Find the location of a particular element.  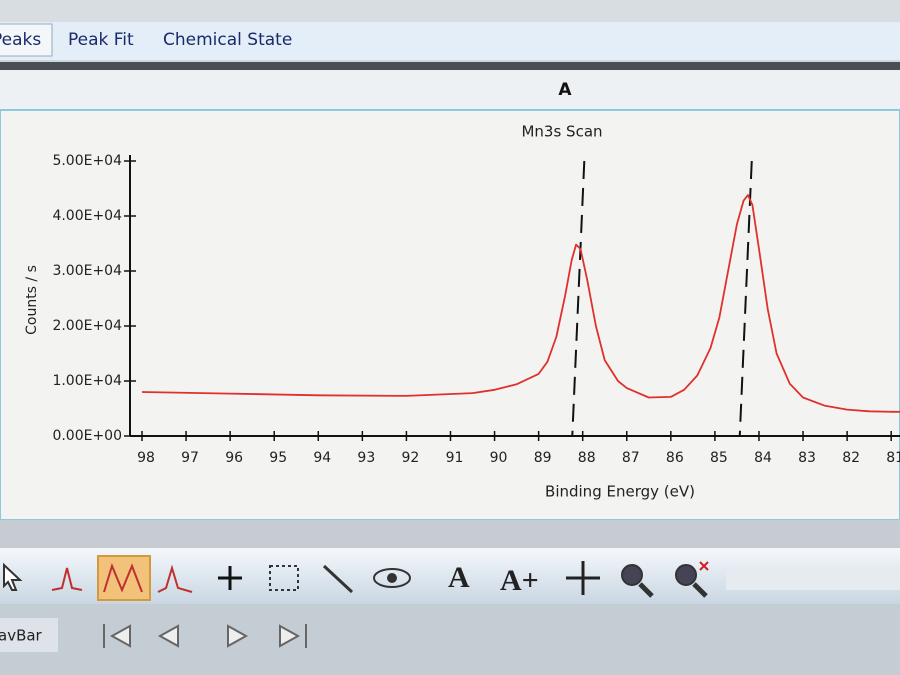

x-tick-label: 84 is located at coordinates (763, 458).